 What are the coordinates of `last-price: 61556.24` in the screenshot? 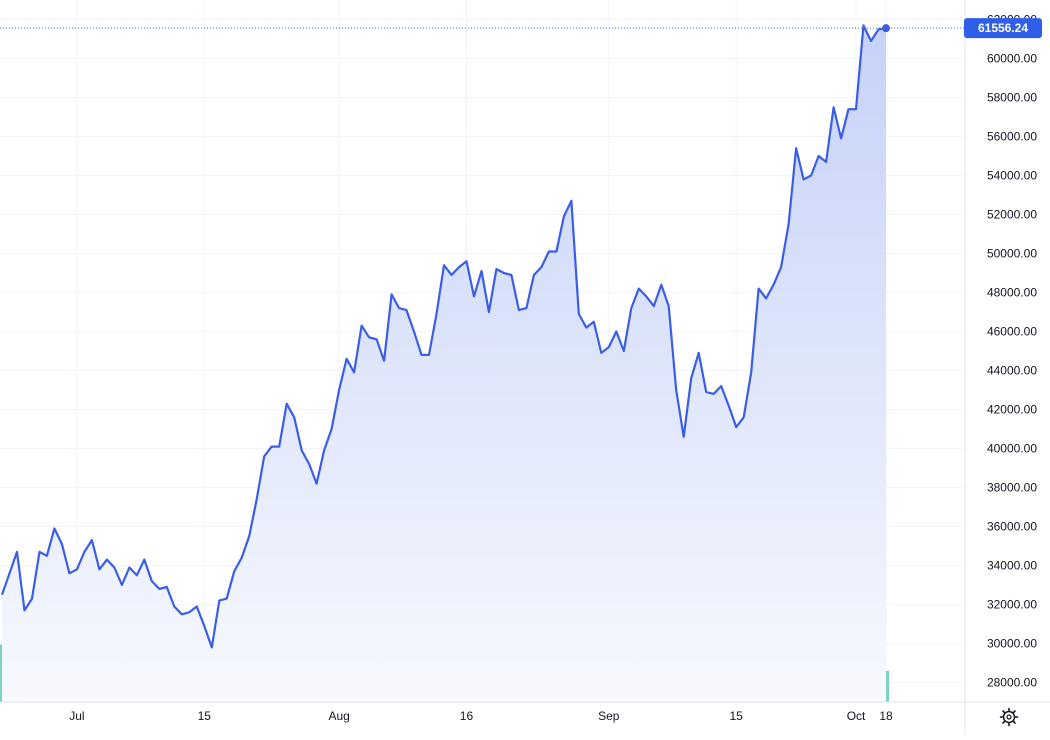 It's located at (521, 28).